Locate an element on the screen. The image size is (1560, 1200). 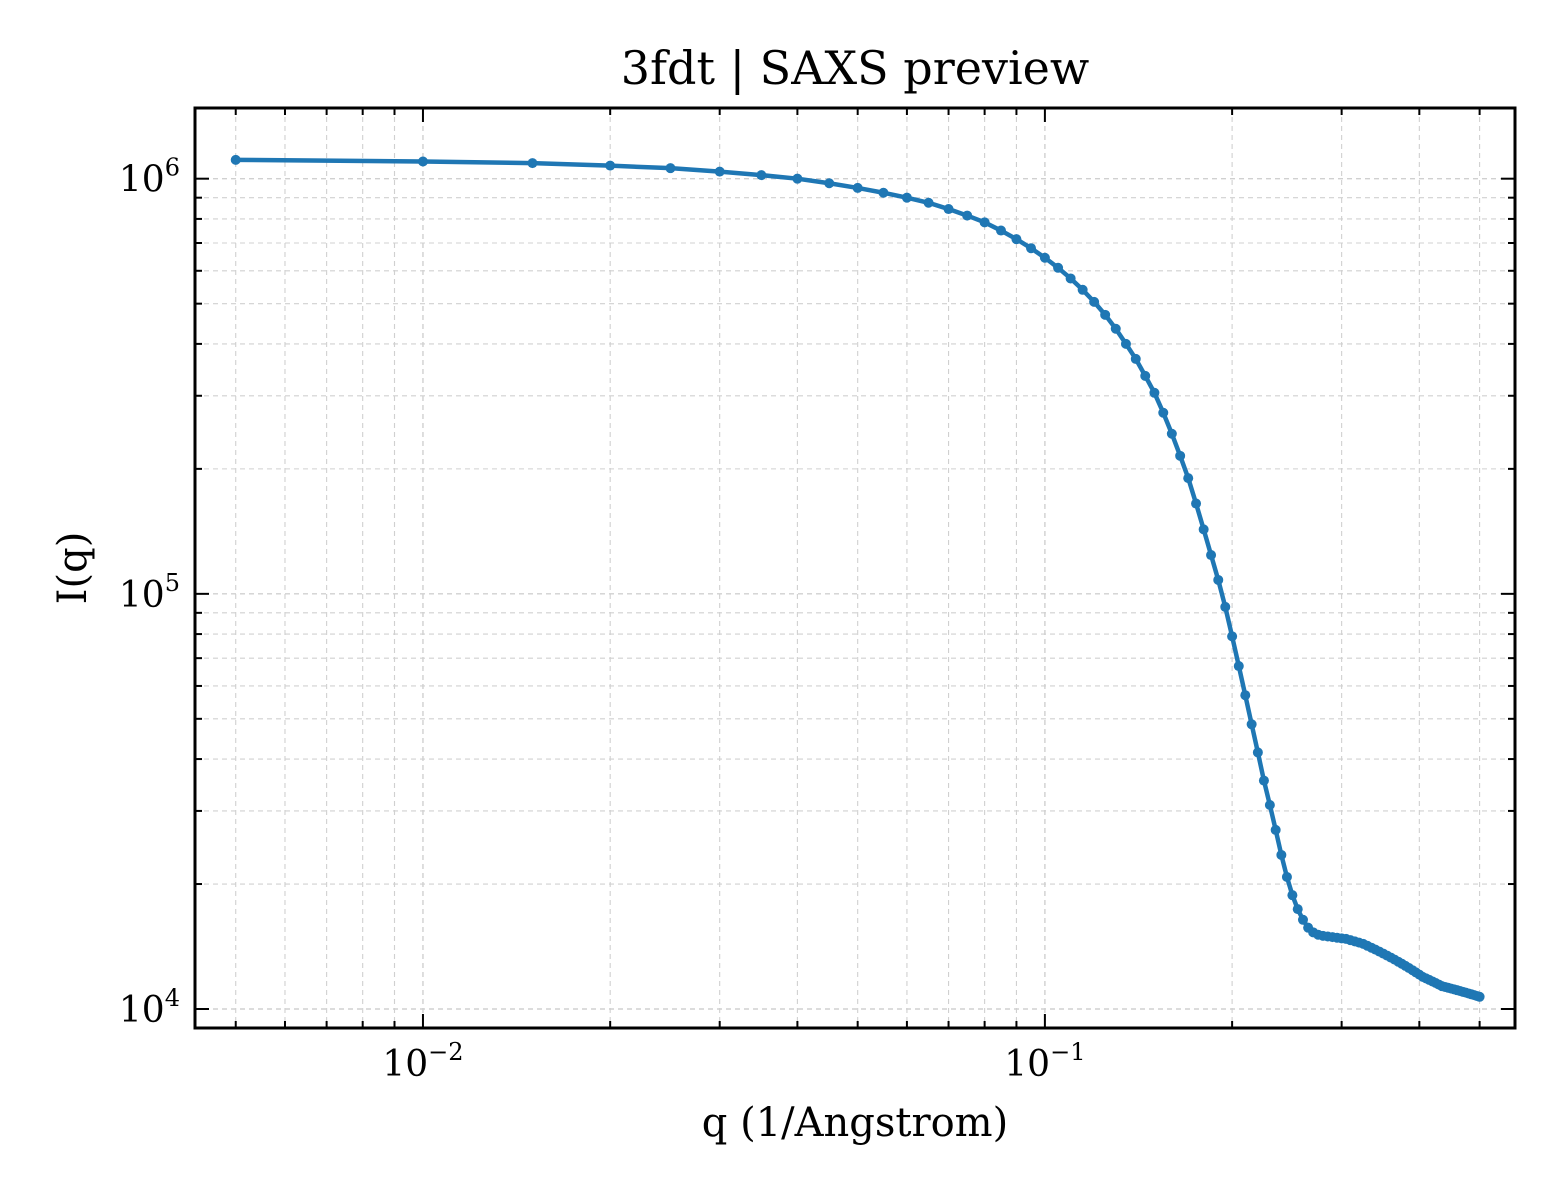
x-tick-label: 10⁻¹ is located at coordinates (1044, 1061).